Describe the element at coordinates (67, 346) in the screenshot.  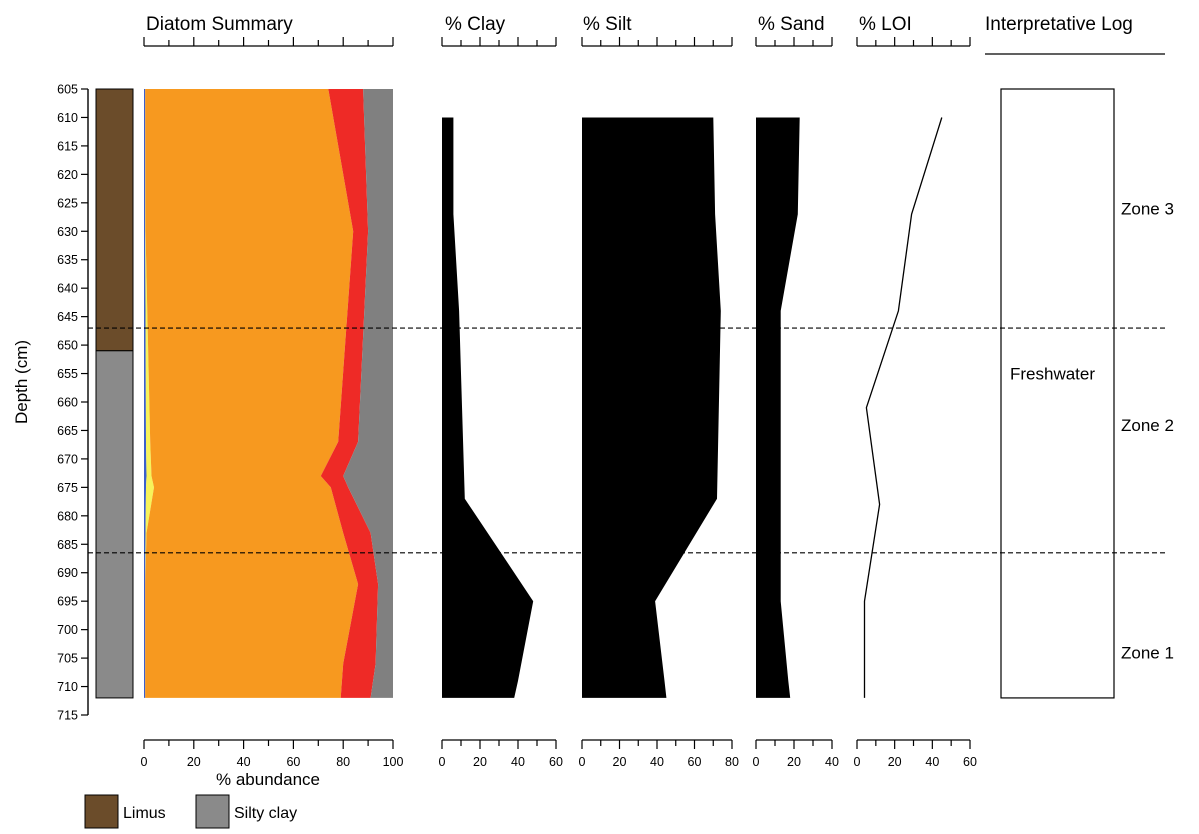
I see `depth-tick-label: 650` at that location.